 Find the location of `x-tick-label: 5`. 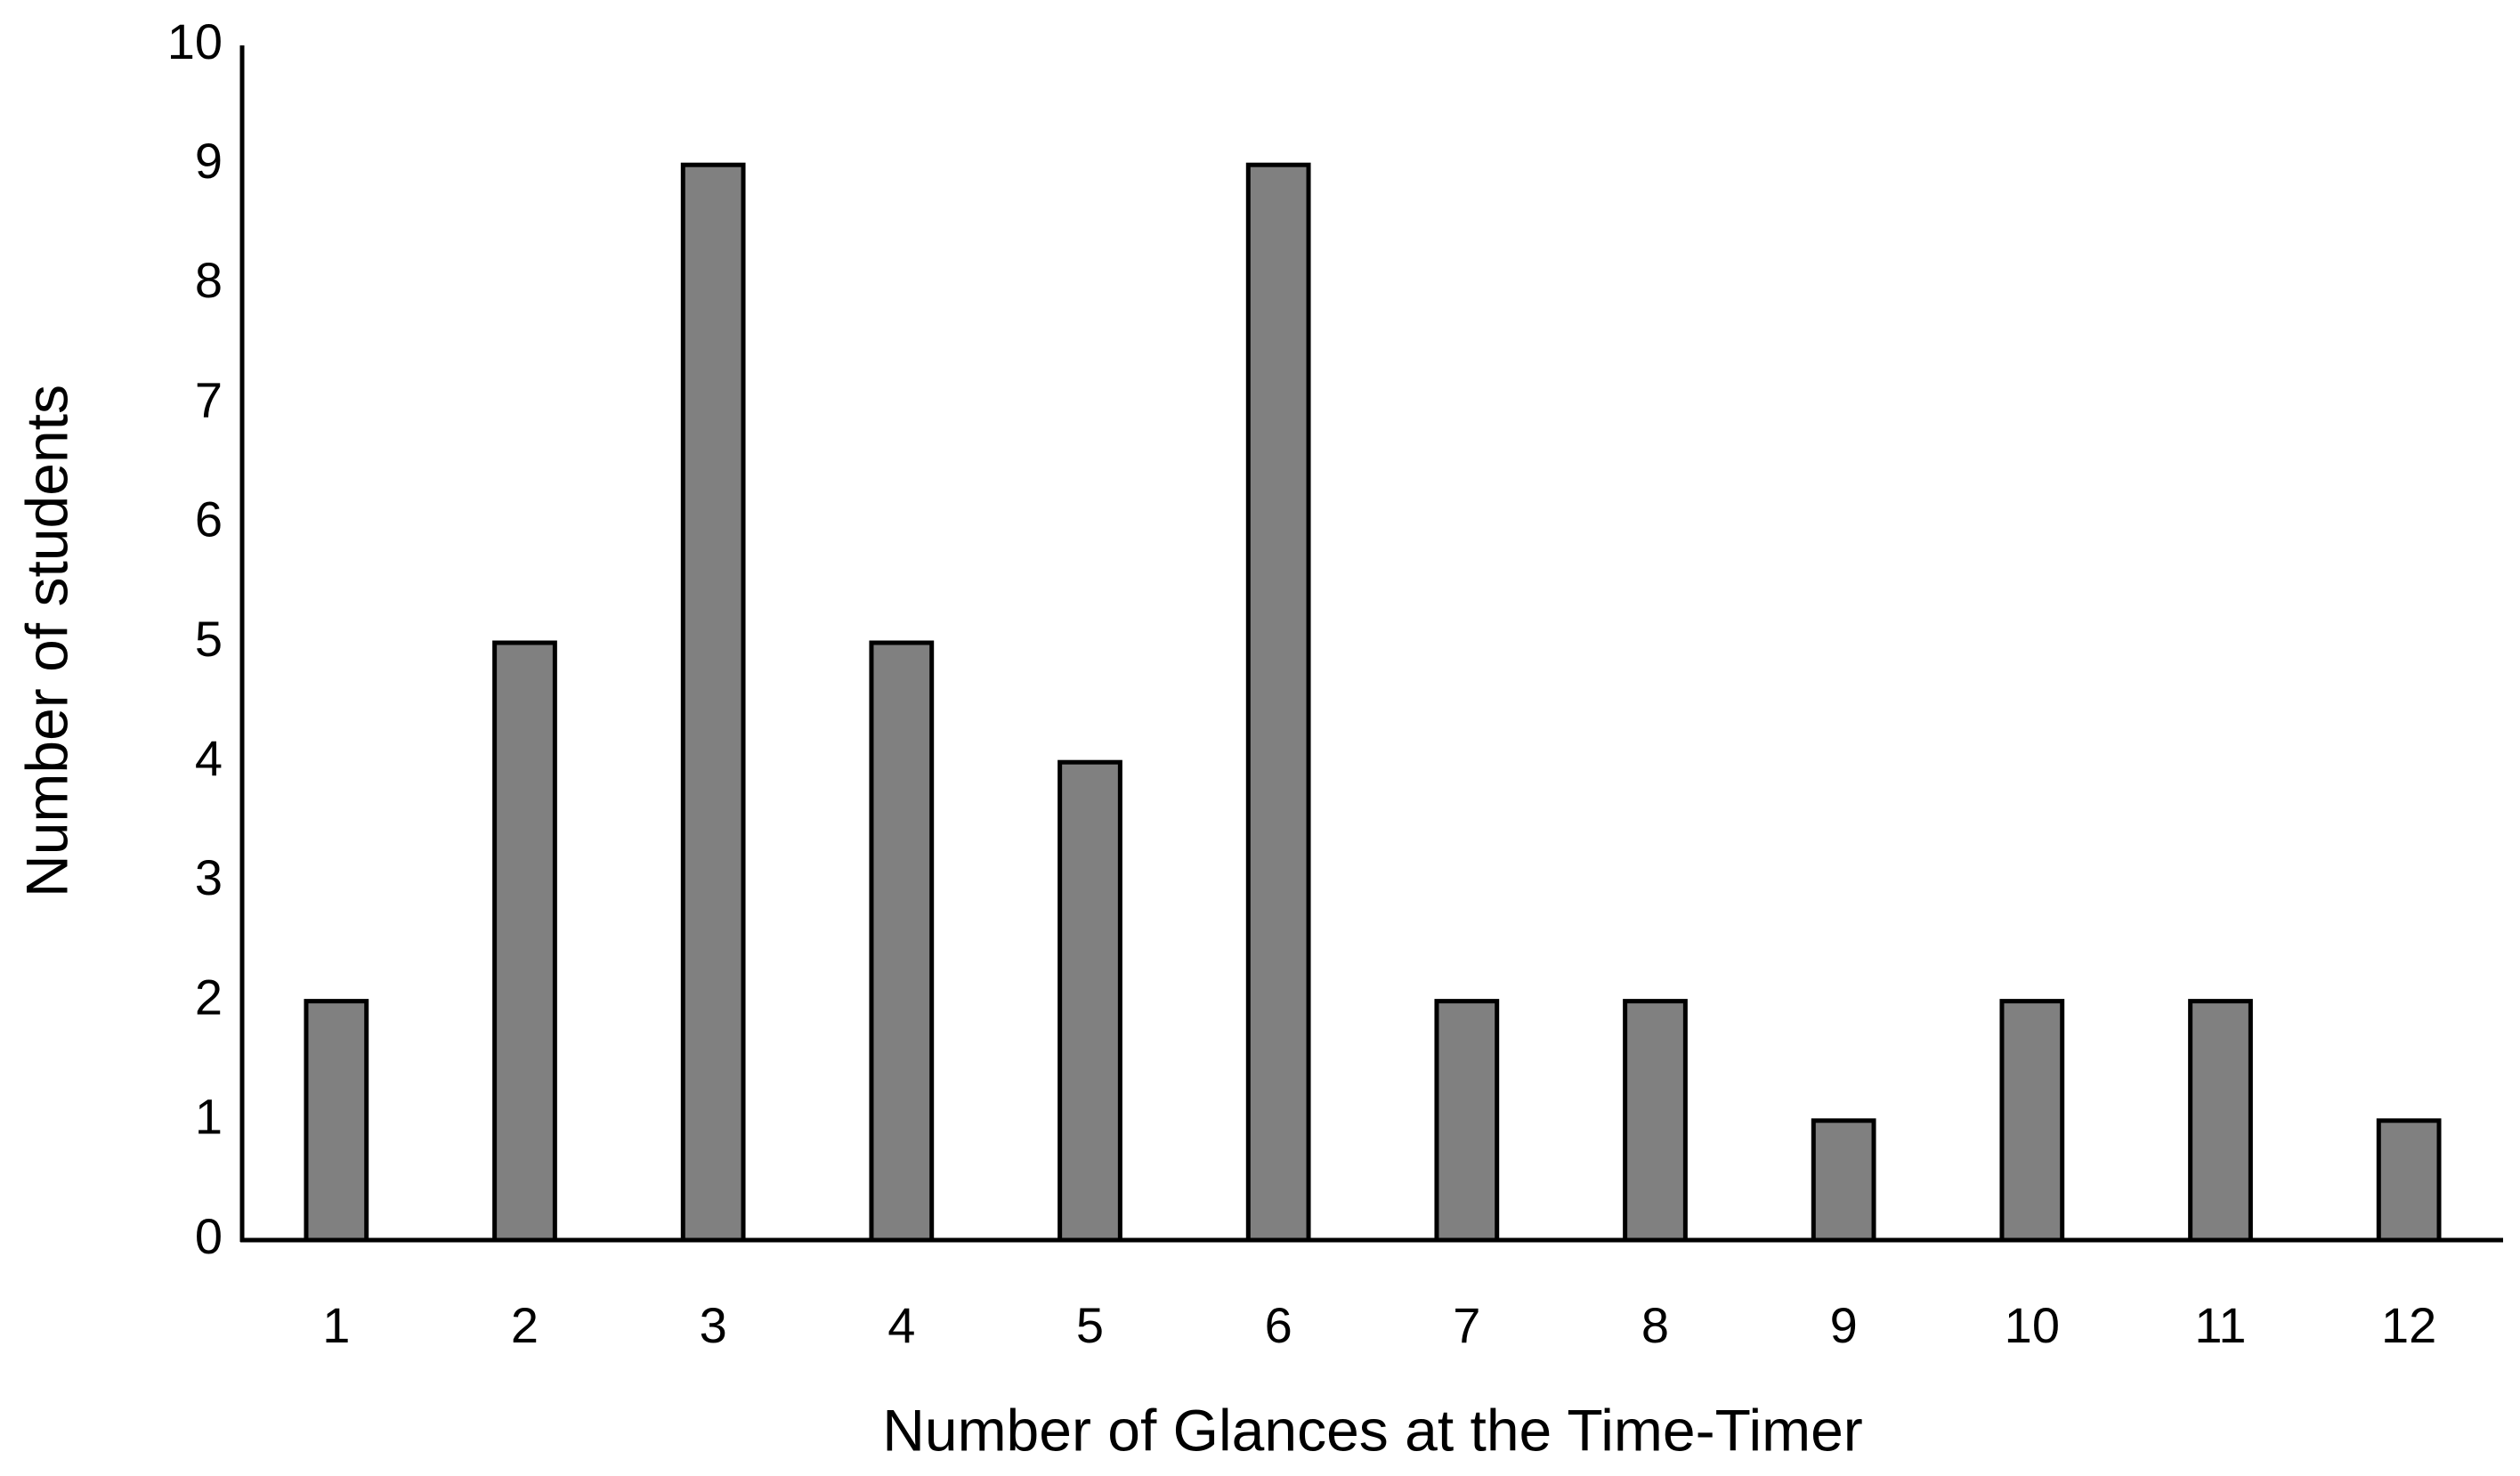

x-tick-label: 5 is located at coordinates (1090, 1325).